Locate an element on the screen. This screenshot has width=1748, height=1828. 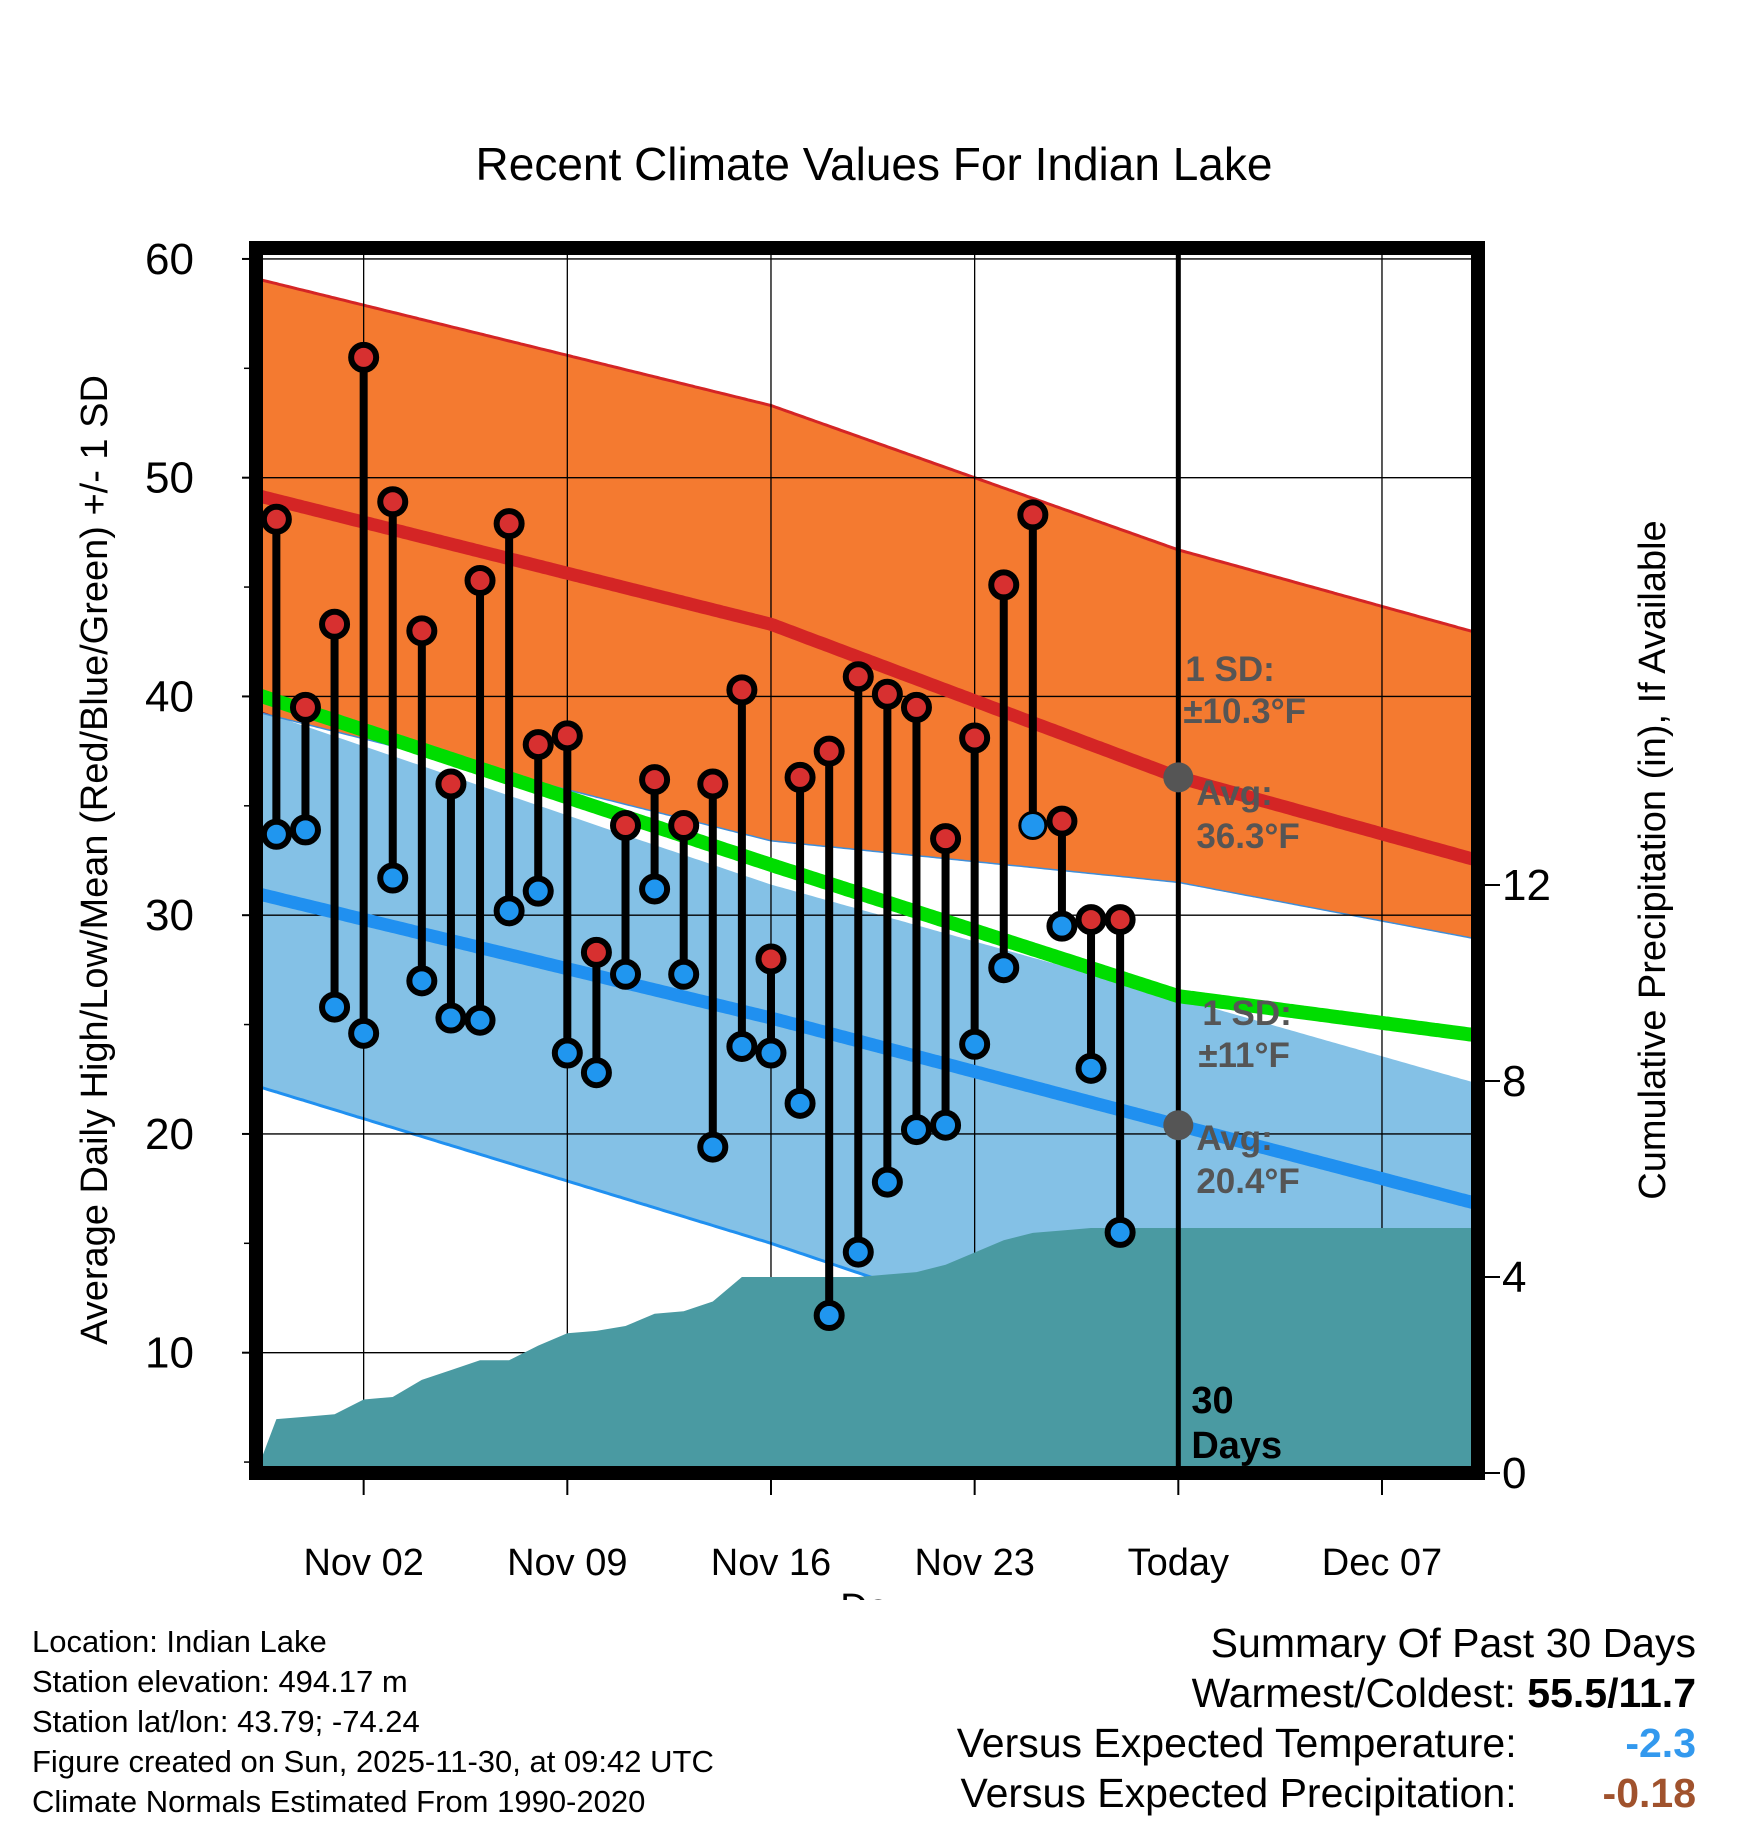
high-sd-value: ±10.3°F is located at coordinates (1244, 711).